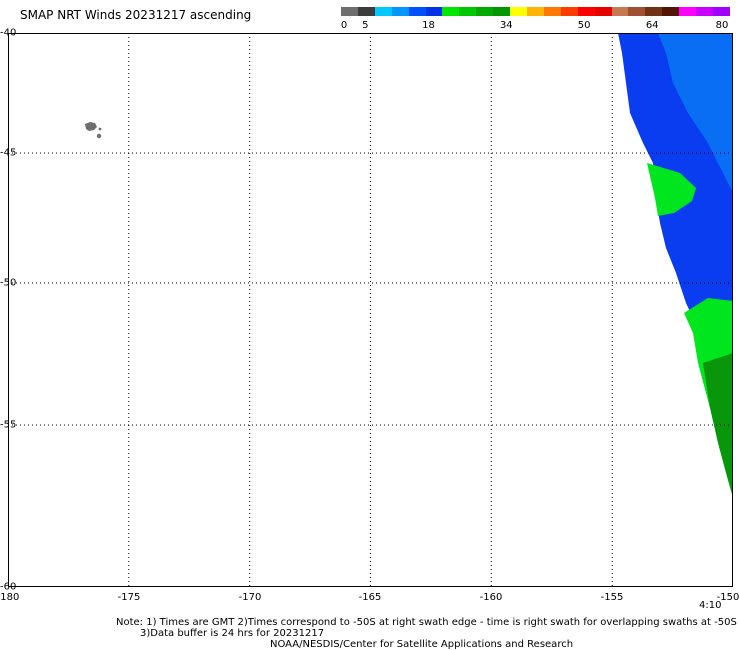  I want to click on y-tick-label: -50, so click(8, 283).